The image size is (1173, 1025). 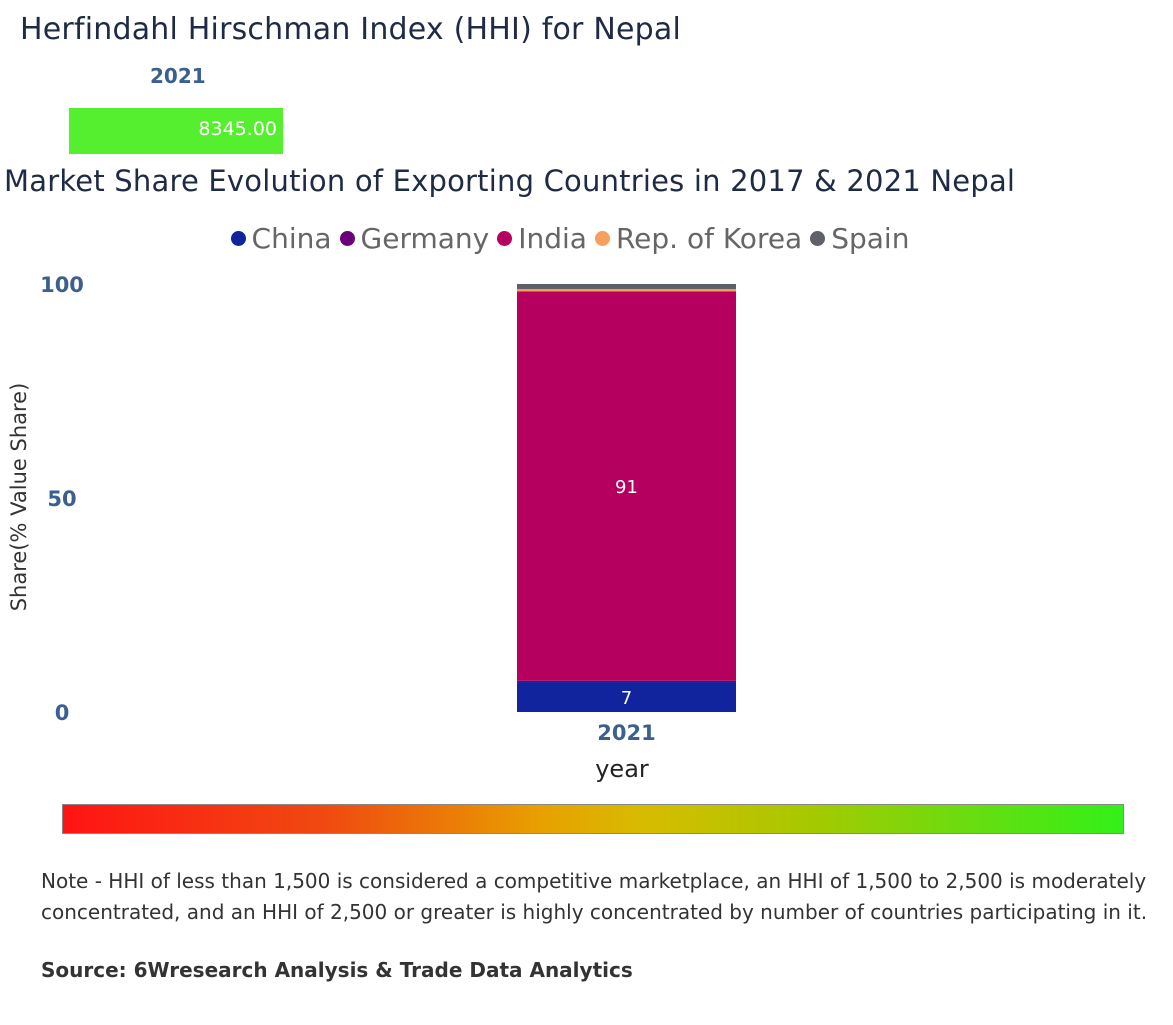 I want to click on legend-label: Spain, so click(x=870, y=238).